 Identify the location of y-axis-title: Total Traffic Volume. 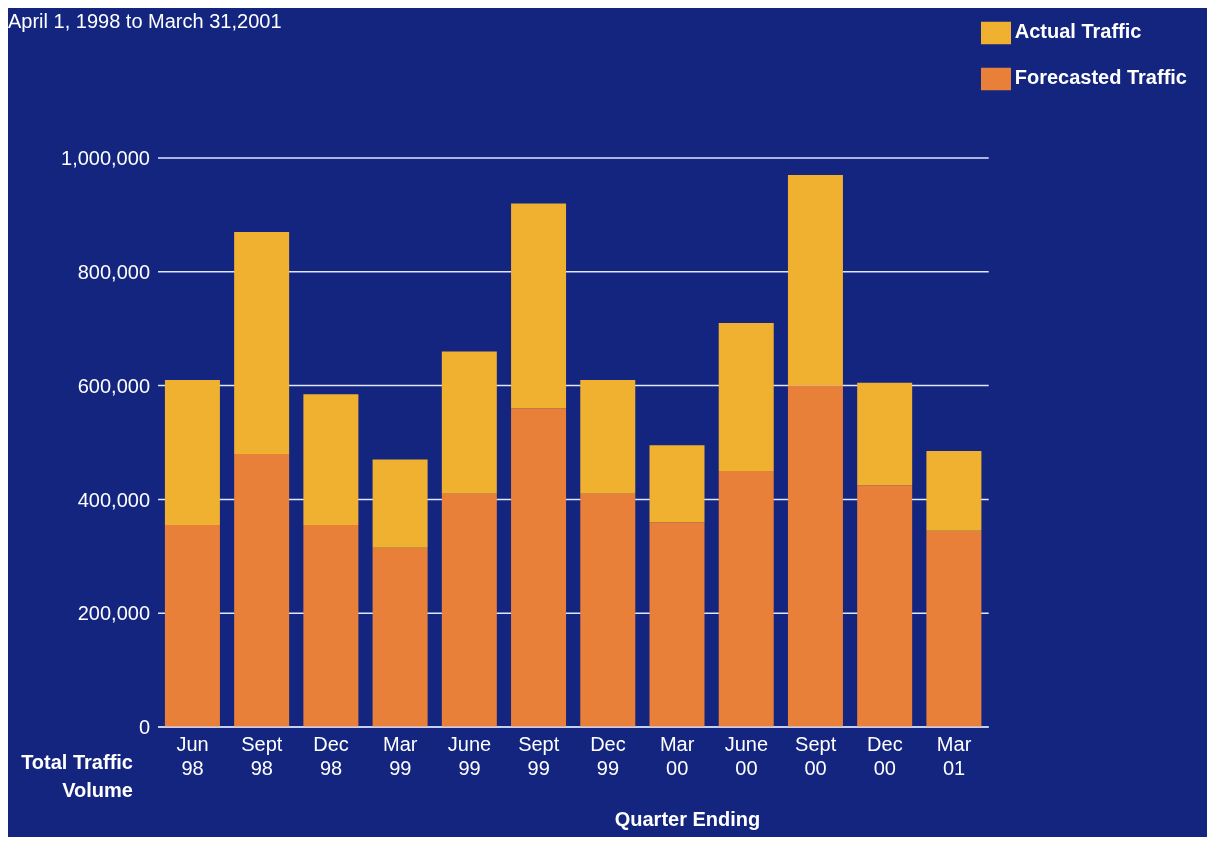
(76, 776).